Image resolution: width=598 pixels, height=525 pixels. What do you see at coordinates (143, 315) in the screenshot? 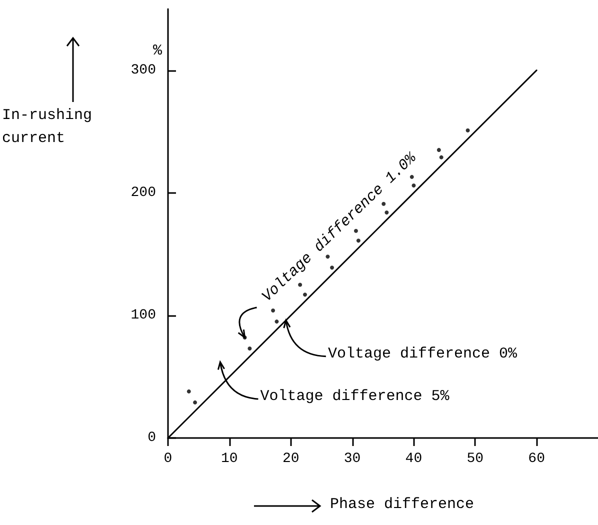
I see `y-tick-label: 100` at bounding box center [143, 315].